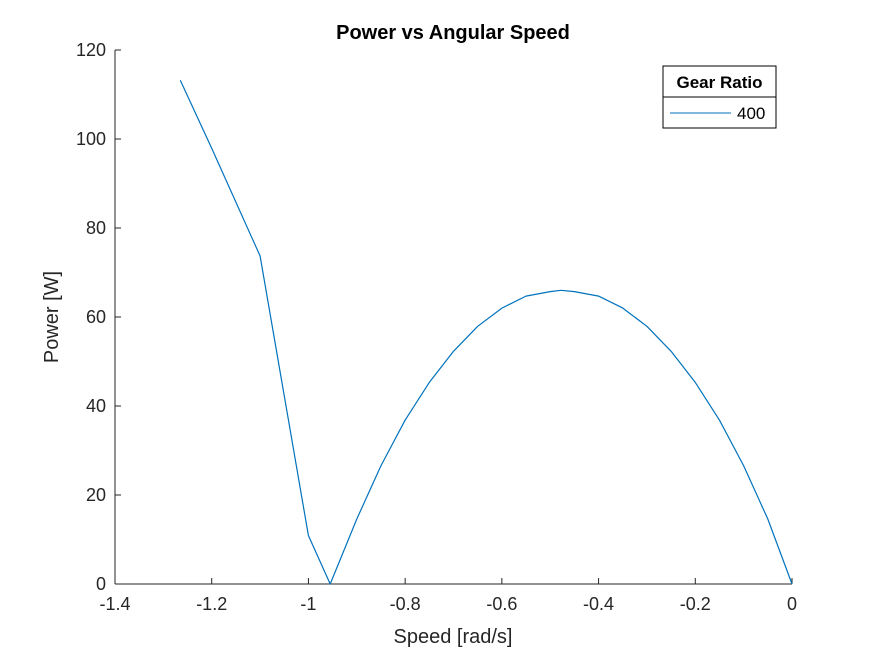  What do you see at coordinates (101, 584) in the screenshot?
I see `y-tick-label: 0` at bounding box center [101, 584].